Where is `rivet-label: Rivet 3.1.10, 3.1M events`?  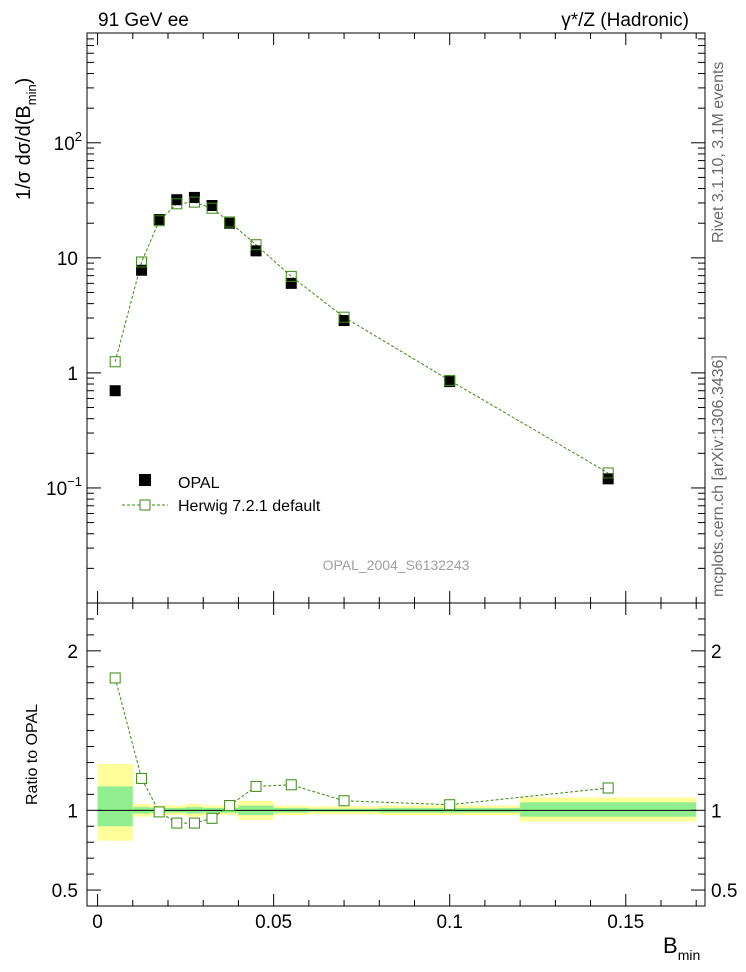
rivet-label: Rivet 3.1.10, 3.1M events is located at coordinates (718, 152).